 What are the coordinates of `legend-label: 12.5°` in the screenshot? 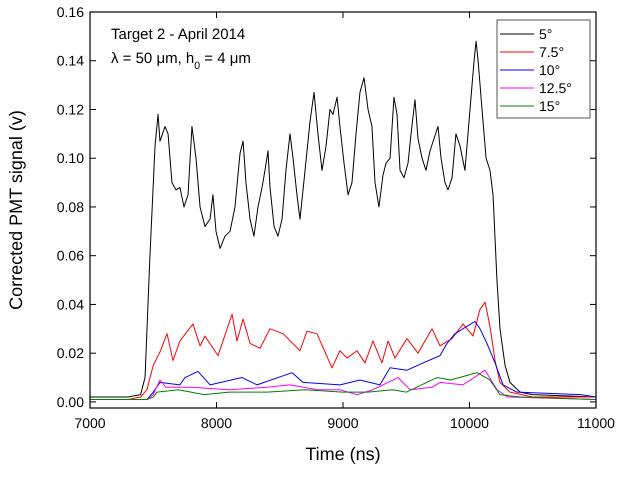 It's located at (555, 88).